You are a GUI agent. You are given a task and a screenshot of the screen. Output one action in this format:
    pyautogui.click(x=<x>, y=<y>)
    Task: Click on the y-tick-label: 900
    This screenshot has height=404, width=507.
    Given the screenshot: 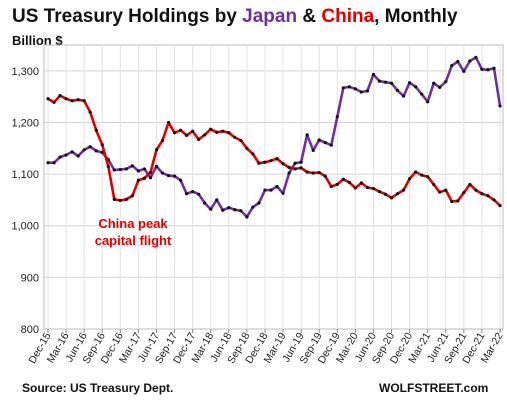 What is the action you would take?
    pyautogui.click(x=30, y=278)
    